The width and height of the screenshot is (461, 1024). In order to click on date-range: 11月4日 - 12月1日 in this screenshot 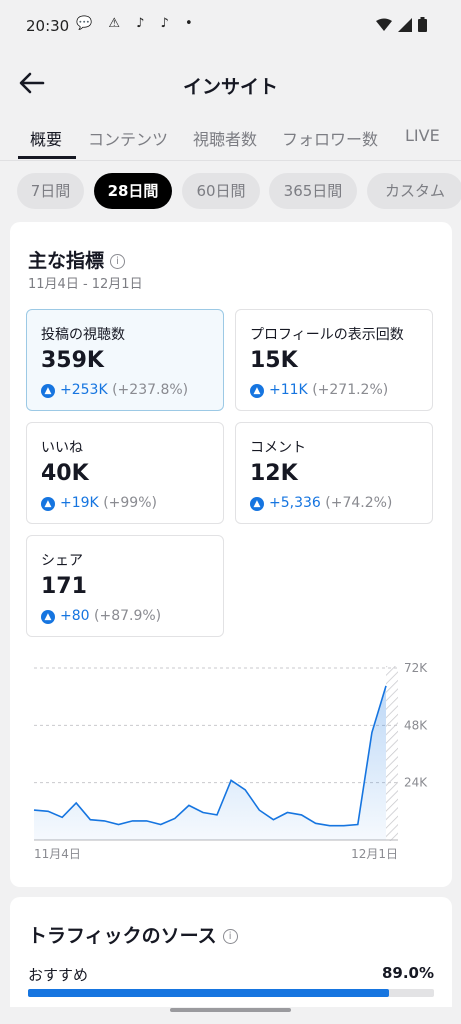, I will do `click(85, 284)`.